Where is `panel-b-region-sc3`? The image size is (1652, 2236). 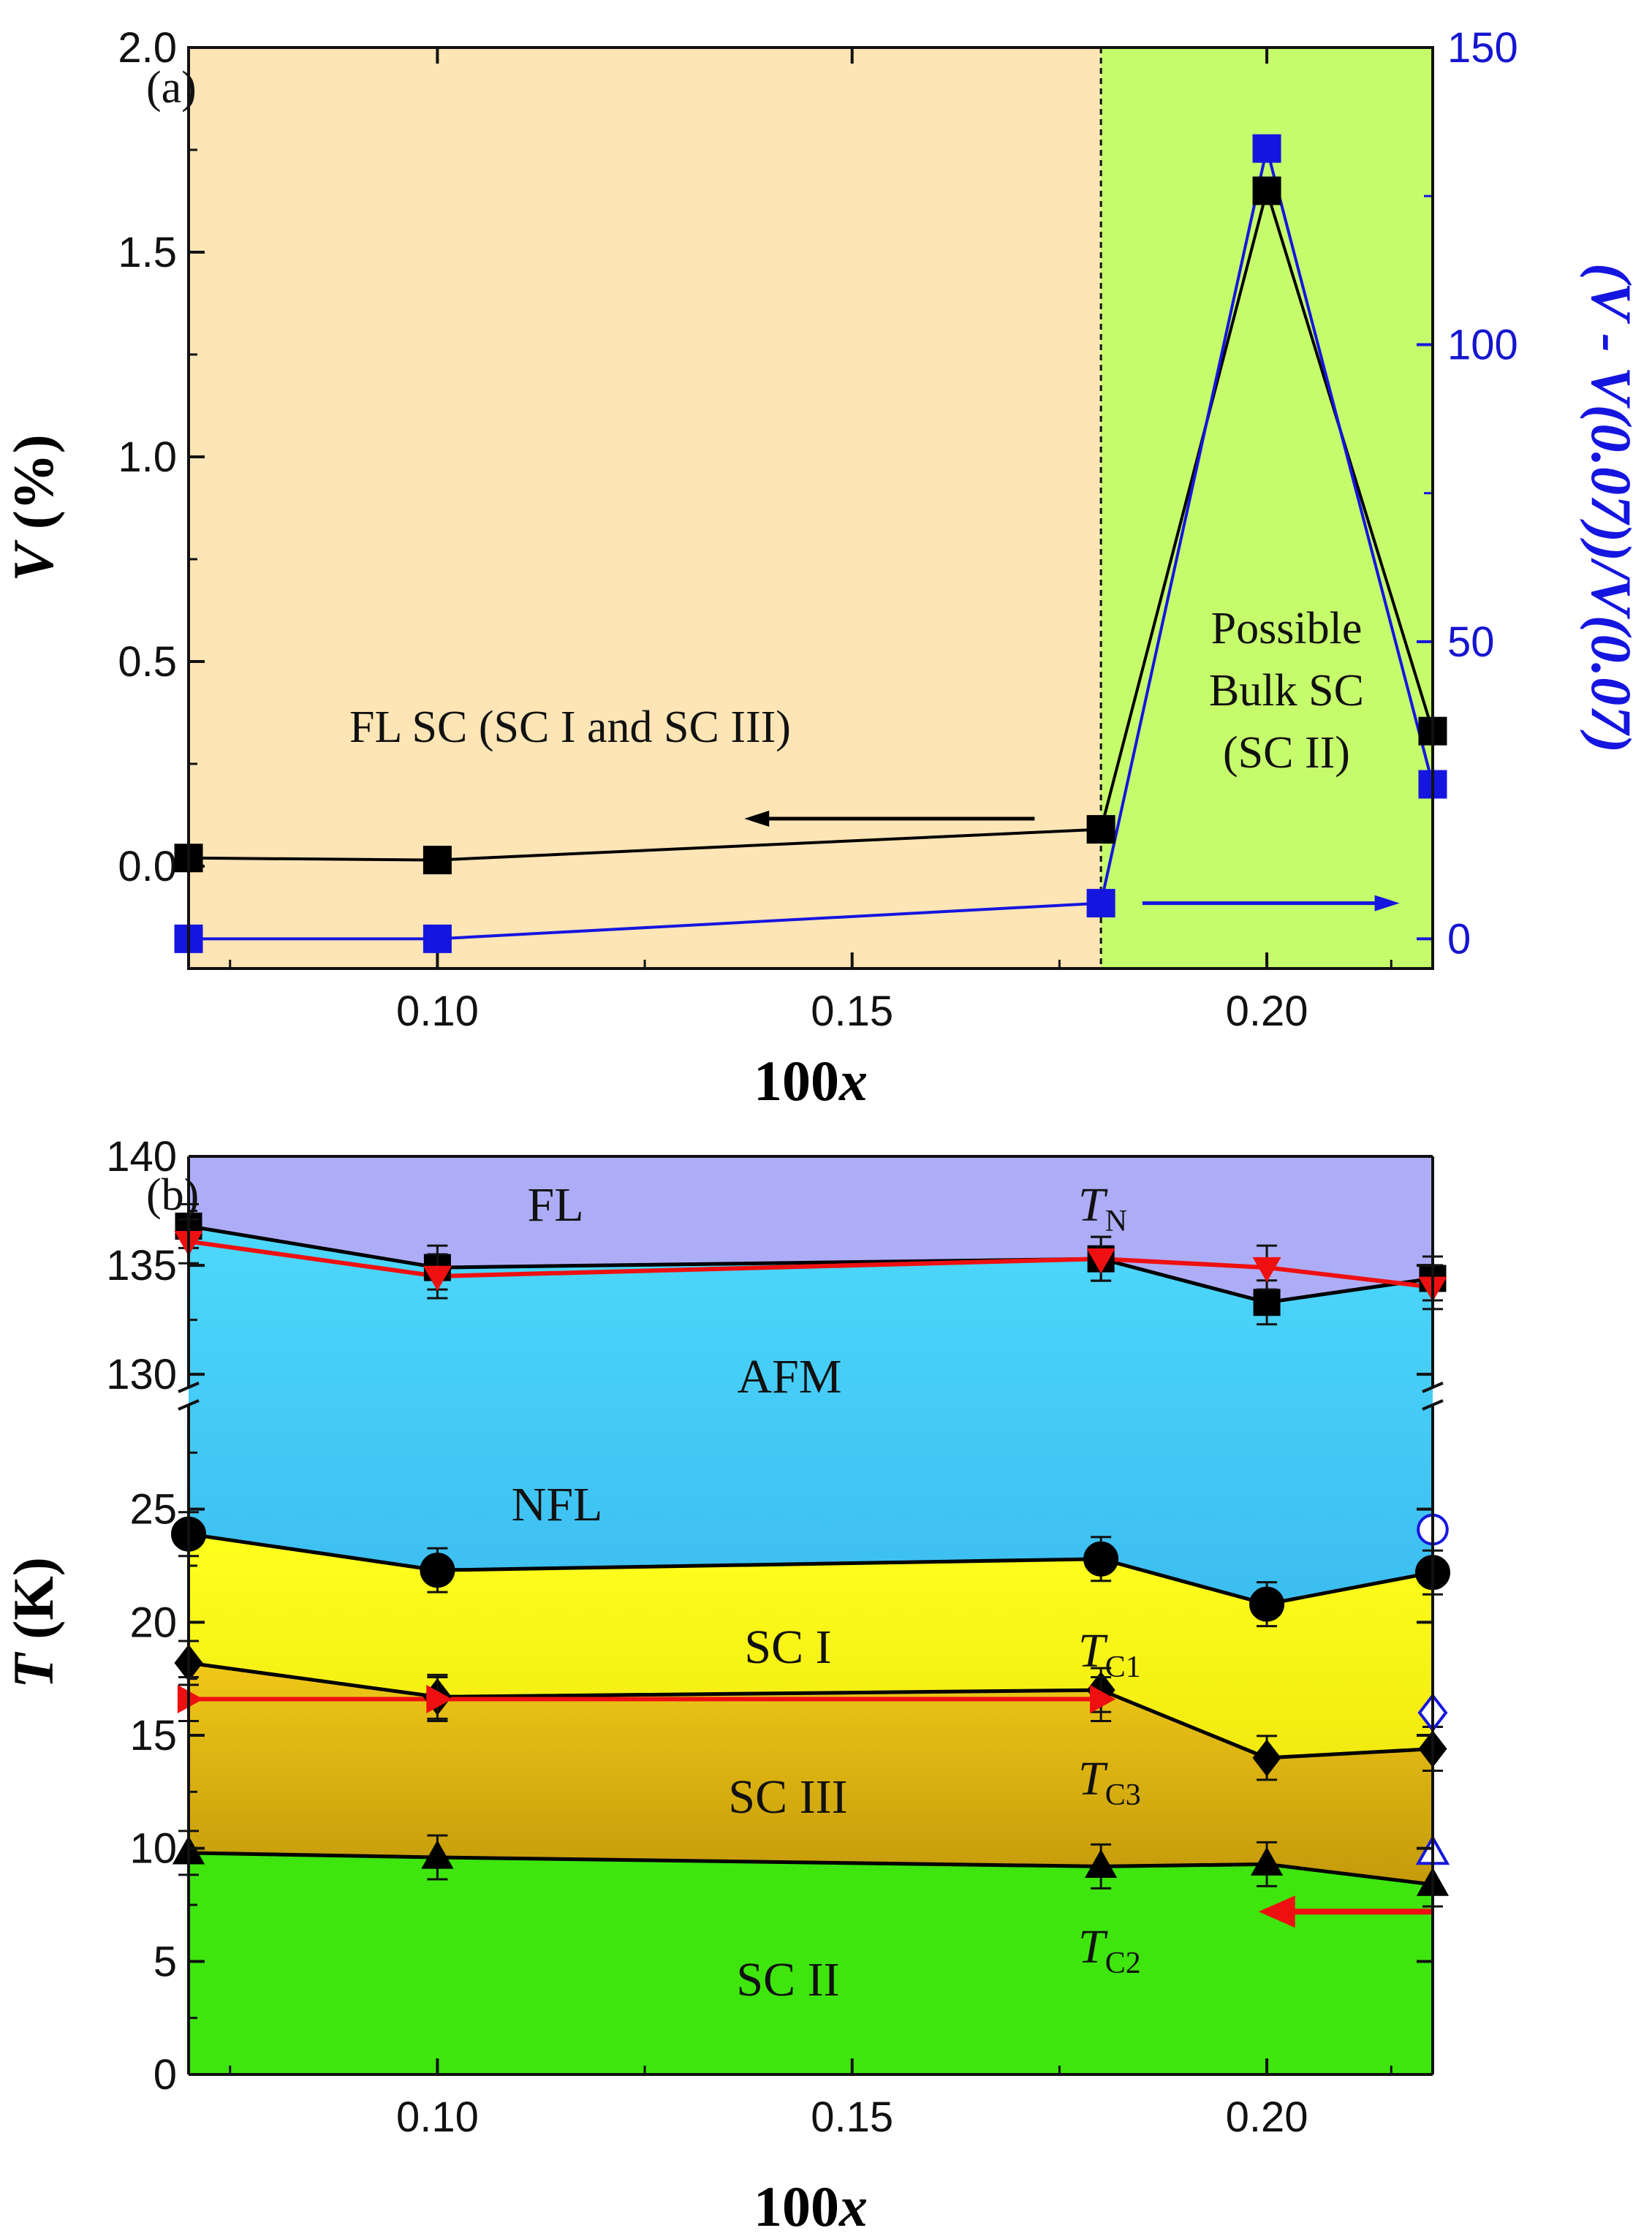 panel-b-region-sc3 is located at coordinates (811, 1774).